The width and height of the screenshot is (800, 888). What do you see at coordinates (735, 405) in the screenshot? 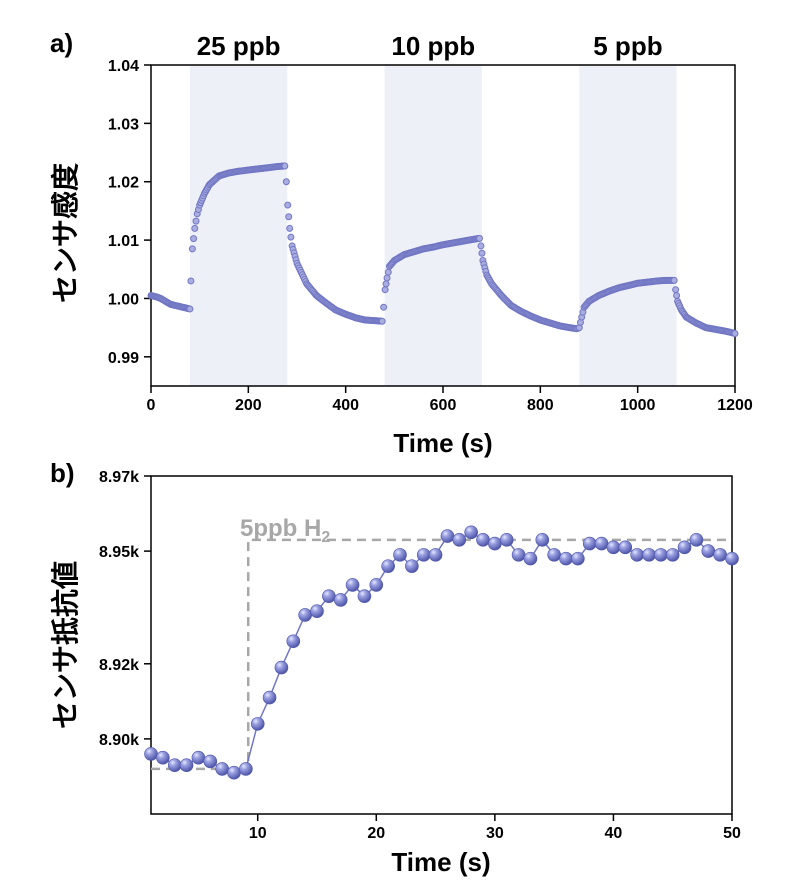
I see `panel-a-x-tick-label: 1200` at bounding box center [735, 405].